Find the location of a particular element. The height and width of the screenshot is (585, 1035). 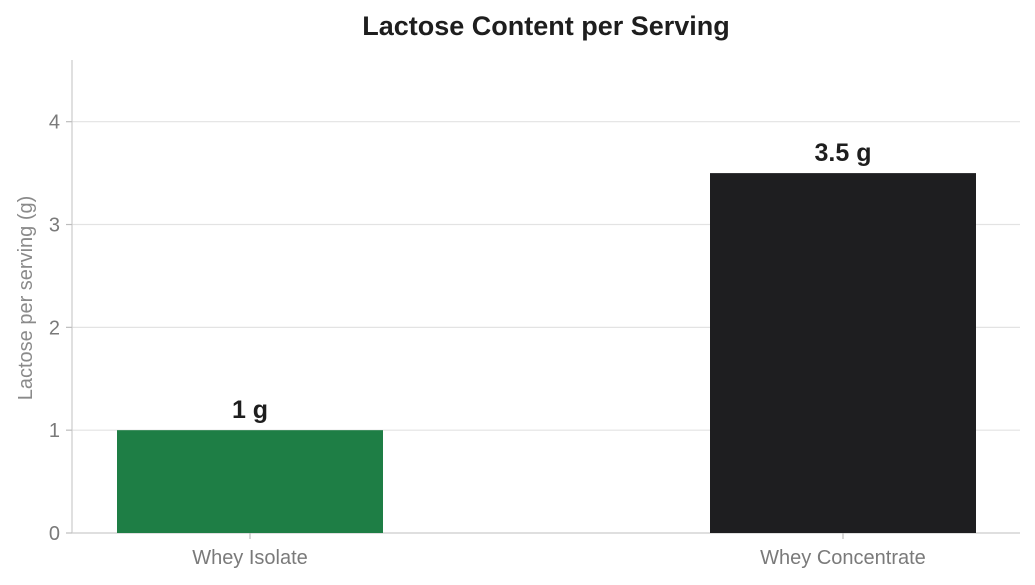

chart-title: Lactose Content per Serving is located at coordinates (546, 26).